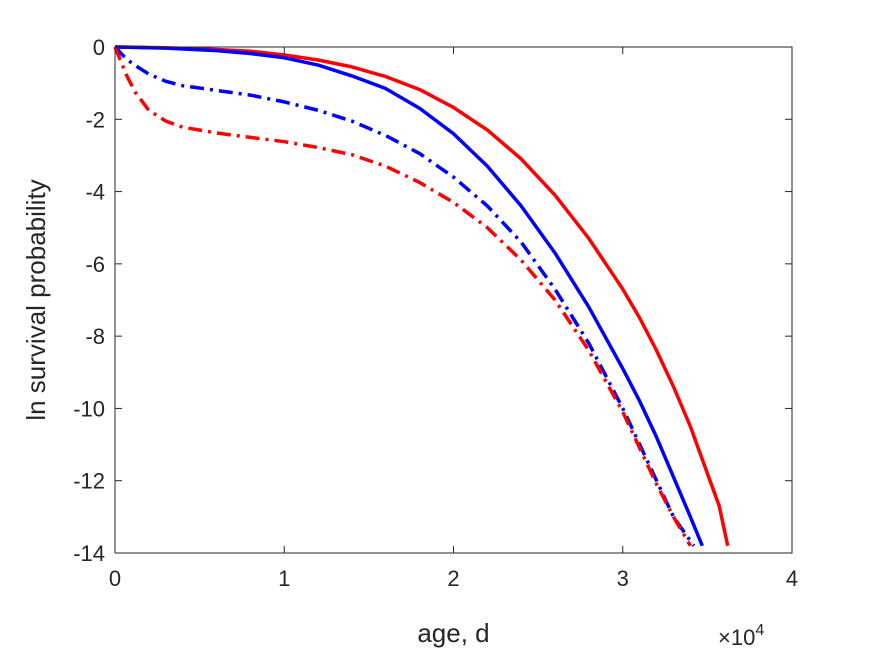  What do you see at coordinates (115, 578) in the screenshot?
I see `x-tick-label: 0` at bounding box center [115, 578].